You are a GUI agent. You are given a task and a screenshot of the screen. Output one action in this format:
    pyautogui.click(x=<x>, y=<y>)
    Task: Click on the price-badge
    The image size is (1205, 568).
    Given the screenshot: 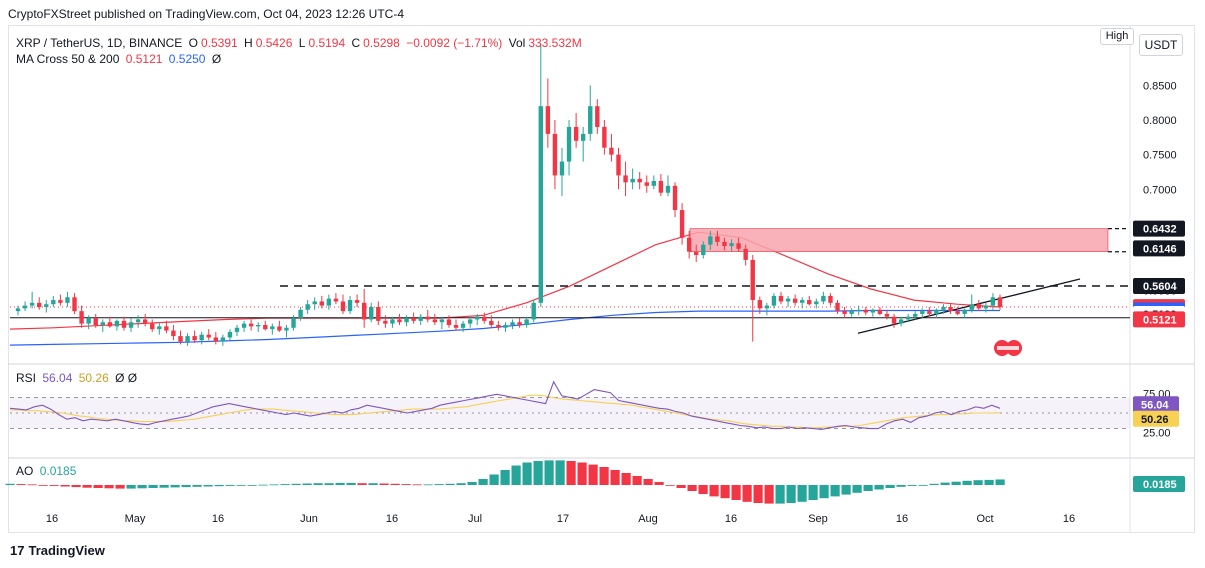 What is the action you would take?
    pyautogui.click(x=1159, y=319)
    